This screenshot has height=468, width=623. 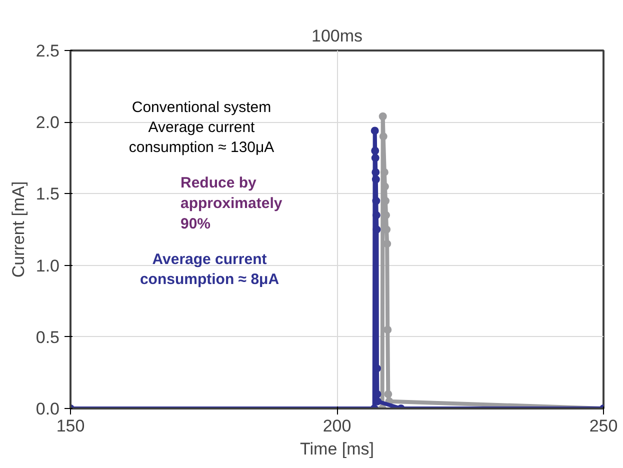 What do you see at coordinates (210, 269) in the screenshot?
I see `annotation: Average current consumption ≈ 8μA` at bounding box center [210, 269].